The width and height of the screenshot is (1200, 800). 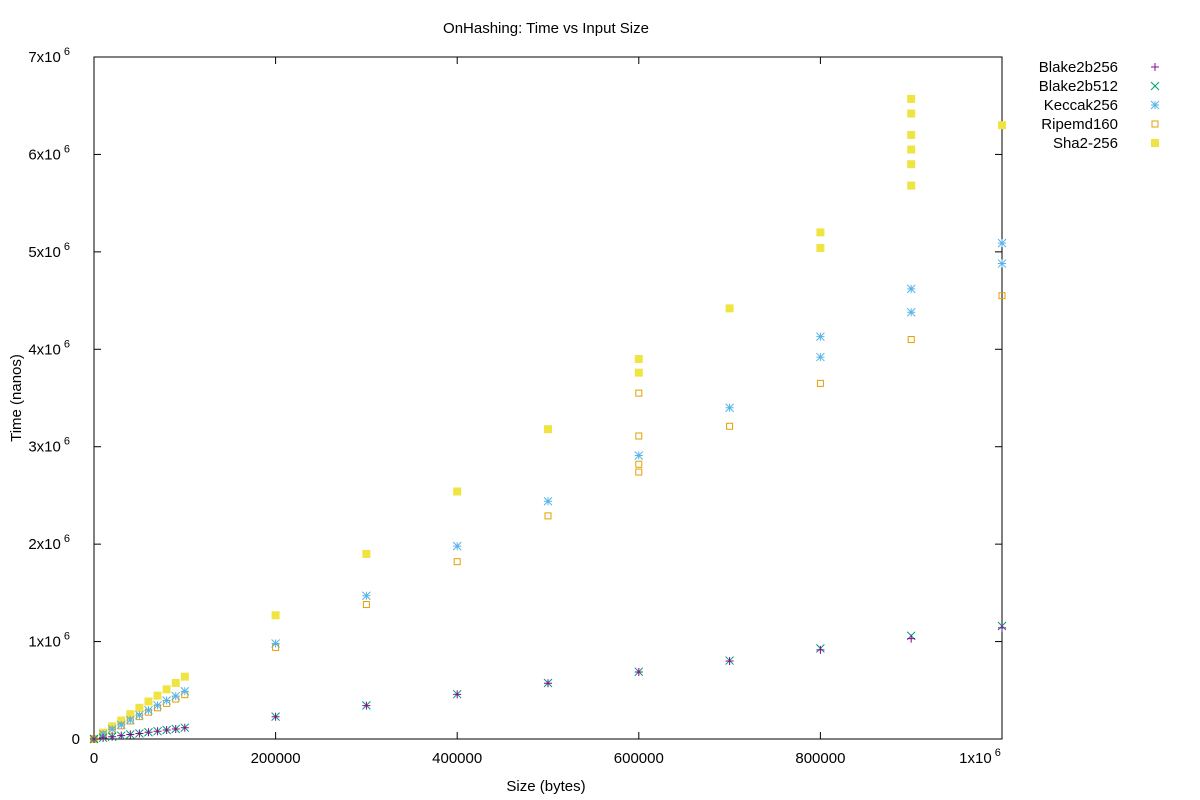 I want to click on legend-label: Ripemd160, so click(x=1079, y=124).